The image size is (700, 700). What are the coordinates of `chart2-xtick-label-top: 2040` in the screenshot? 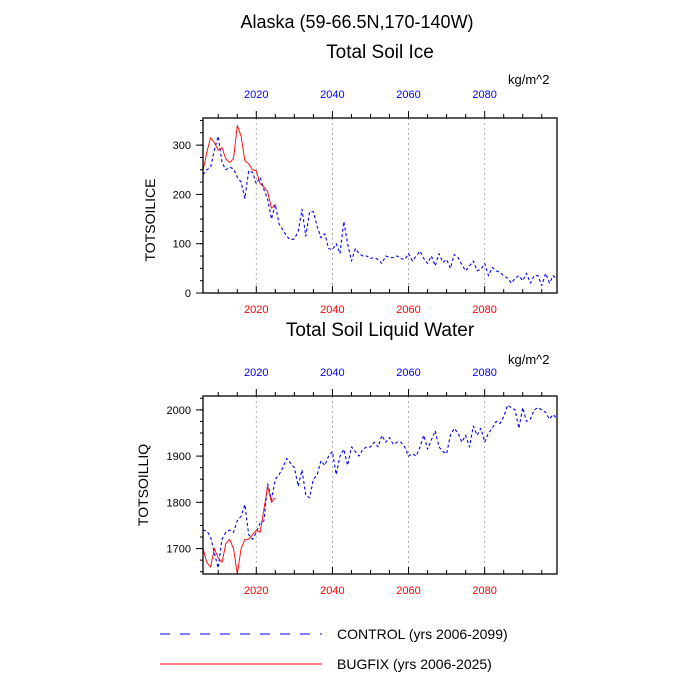 It's located at (332, 373).